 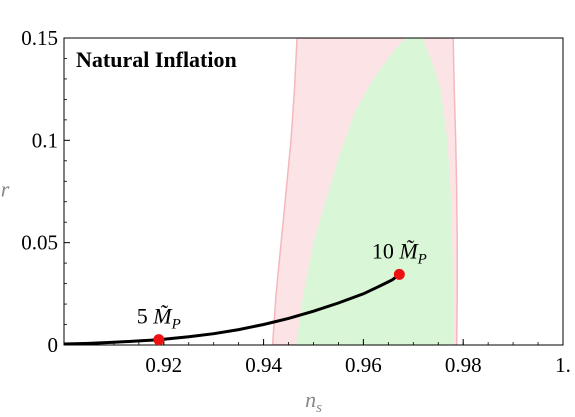 I want to click on x-tick-label: 0.98, so click(x=463, y=365).